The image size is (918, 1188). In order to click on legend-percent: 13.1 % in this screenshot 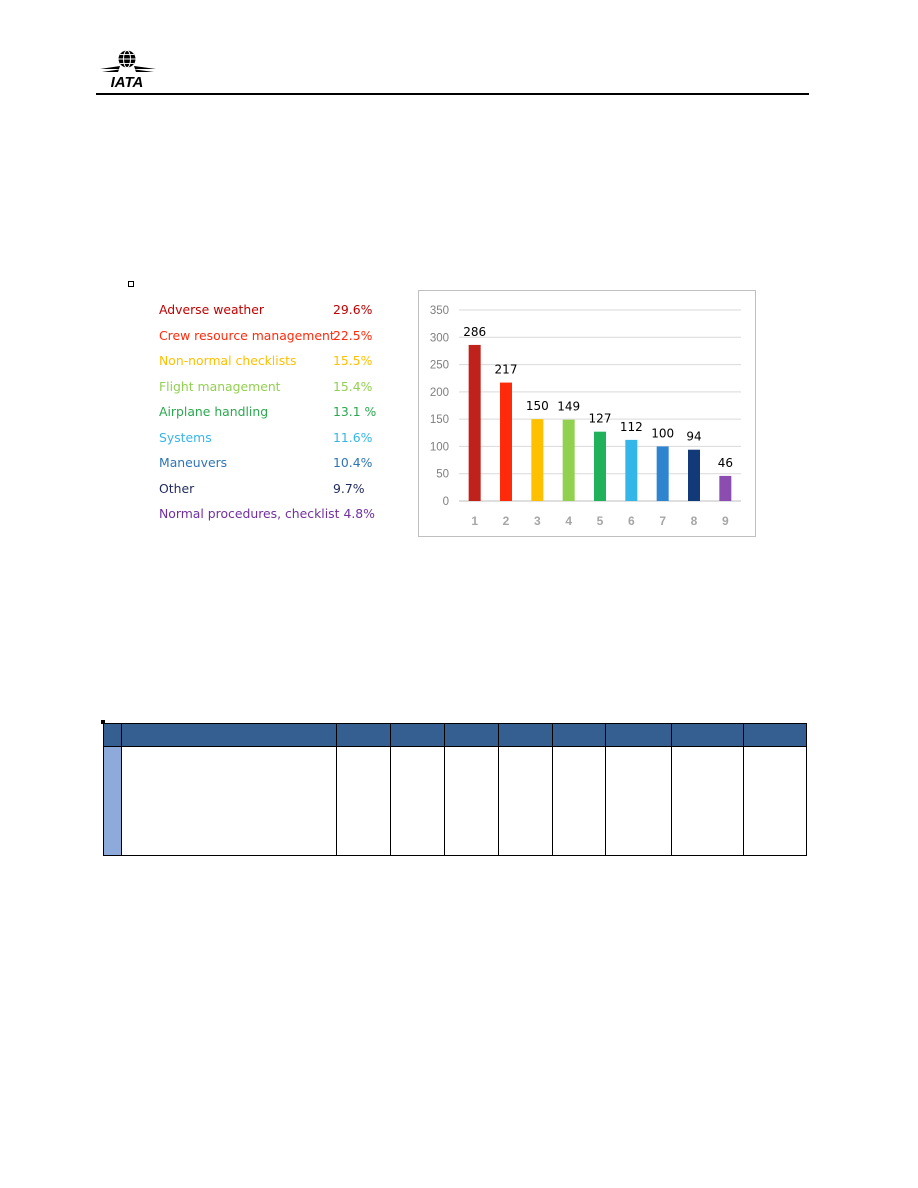, I will do `click(355, 411)`.